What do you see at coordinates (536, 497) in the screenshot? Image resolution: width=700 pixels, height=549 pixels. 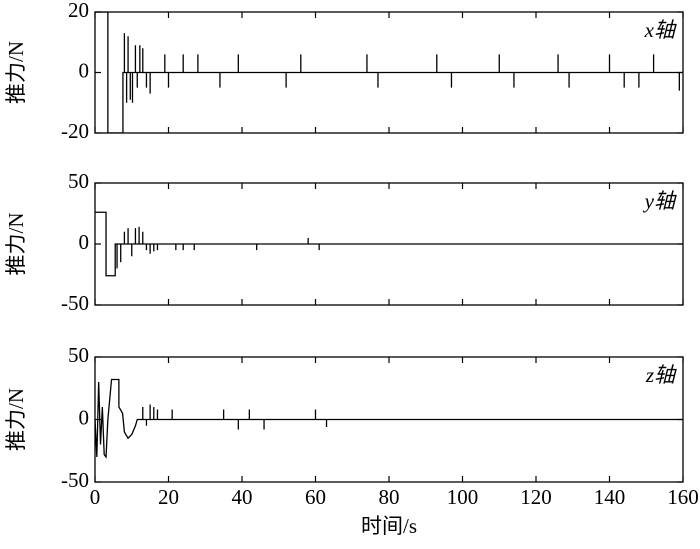 I see `x-tick-label: 120` at bounding box center [536, 497].